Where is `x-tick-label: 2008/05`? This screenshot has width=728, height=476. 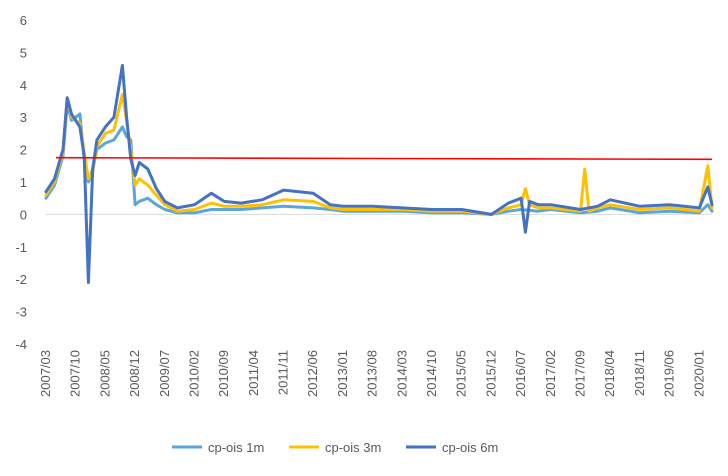 x-tick-label: 2008/05 is located at coordinates (104, 373).